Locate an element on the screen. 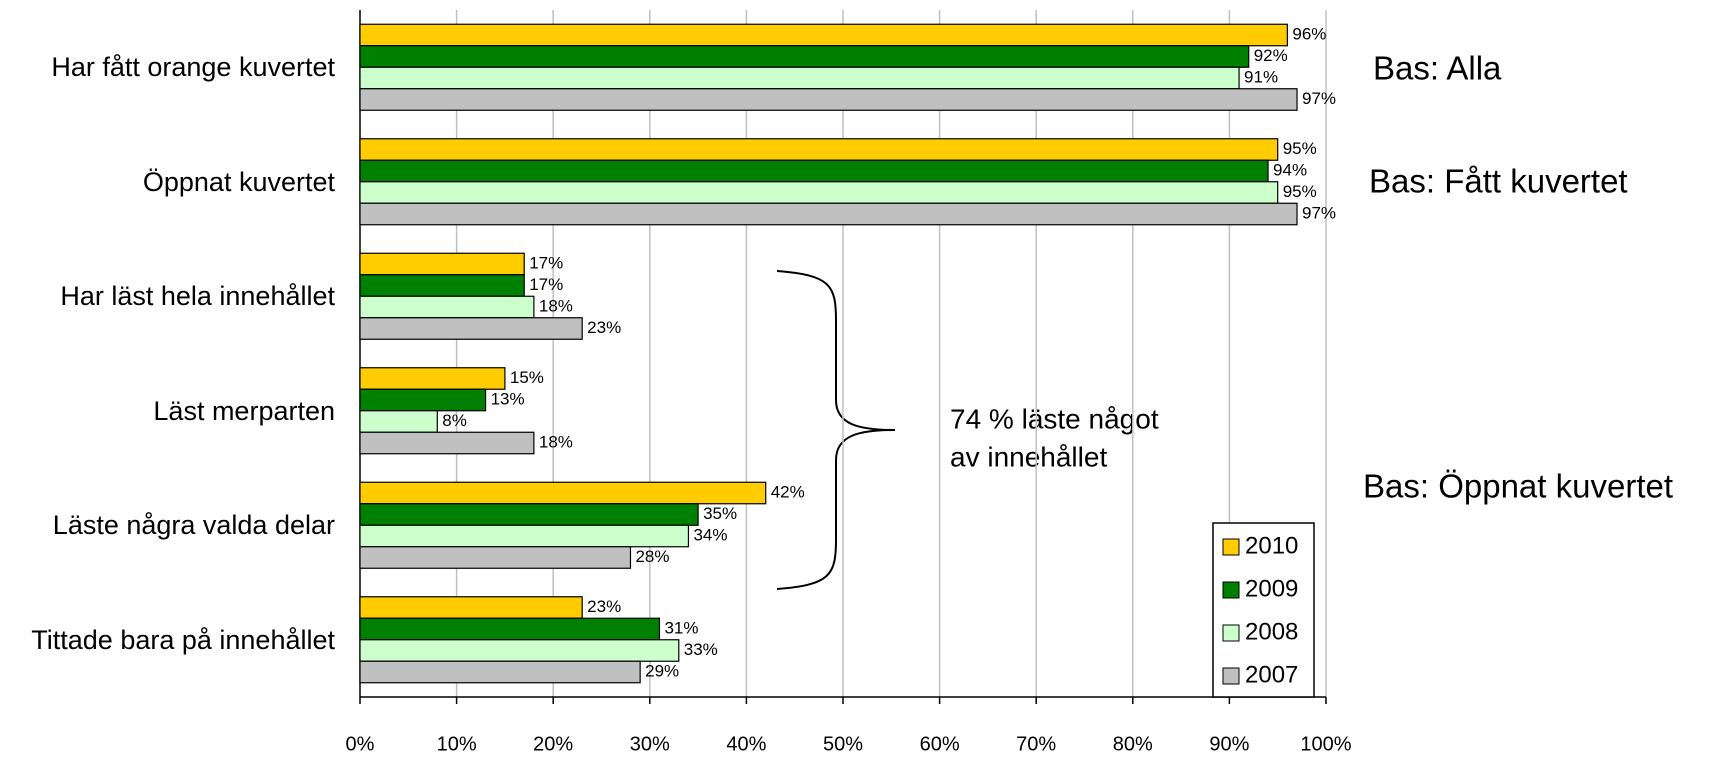 The height and width of the screenshot is (757, 1724). value-label: 96% is located at coordinates (1309, 33).